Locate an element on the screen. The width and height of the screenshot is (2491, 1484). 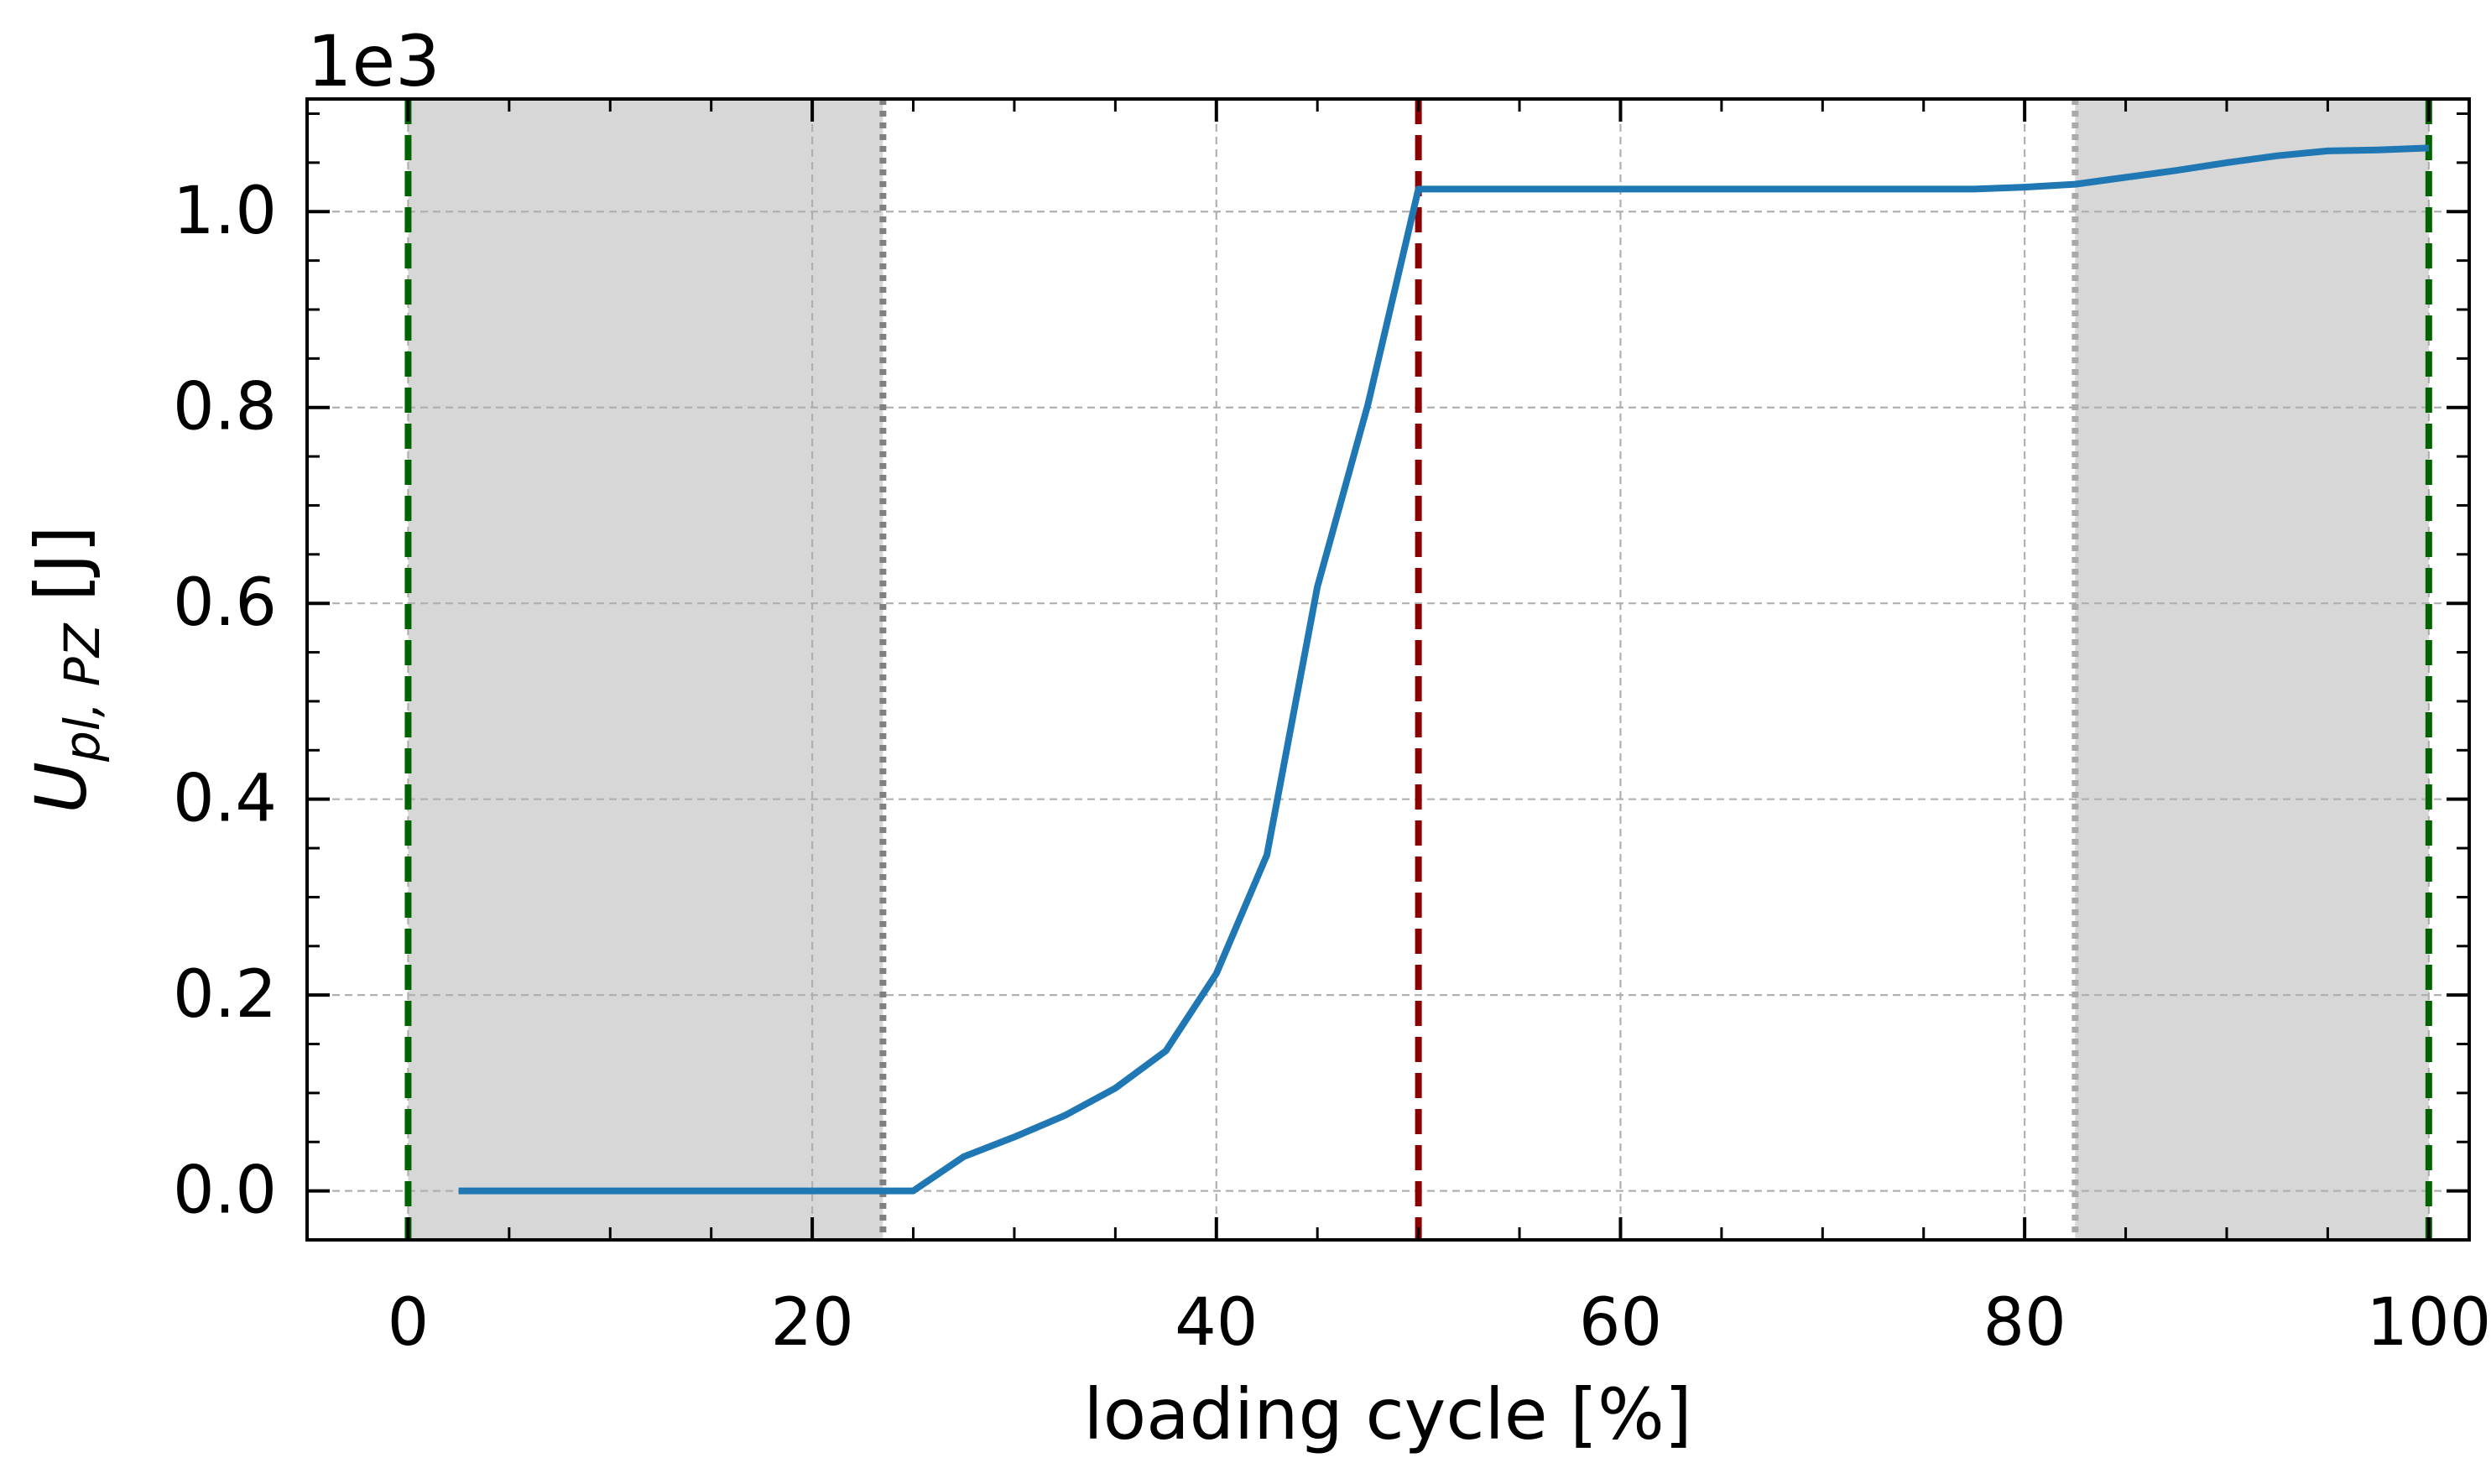
x-tick-label-2: 40 is located at coordinates (1217, 1323).